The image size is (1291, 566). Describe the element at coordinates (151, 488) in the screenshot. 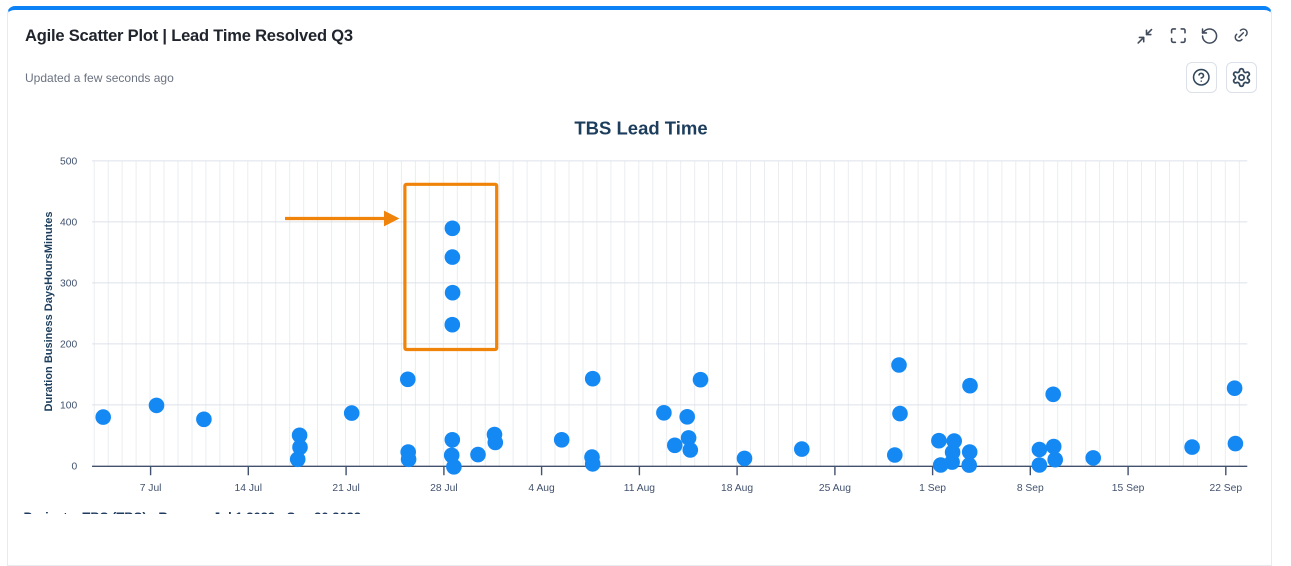

I see `svg-text: 7 Jul` at that location.